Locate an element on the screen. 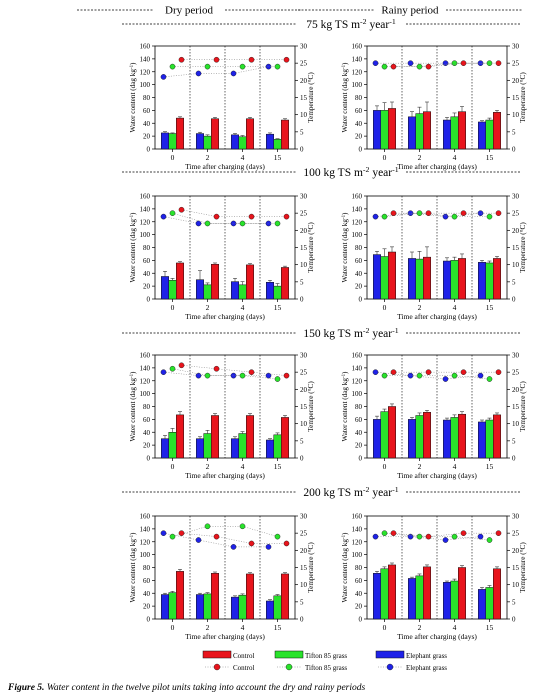  legend-point-marker-elephant is located at coordinates (390, 667).